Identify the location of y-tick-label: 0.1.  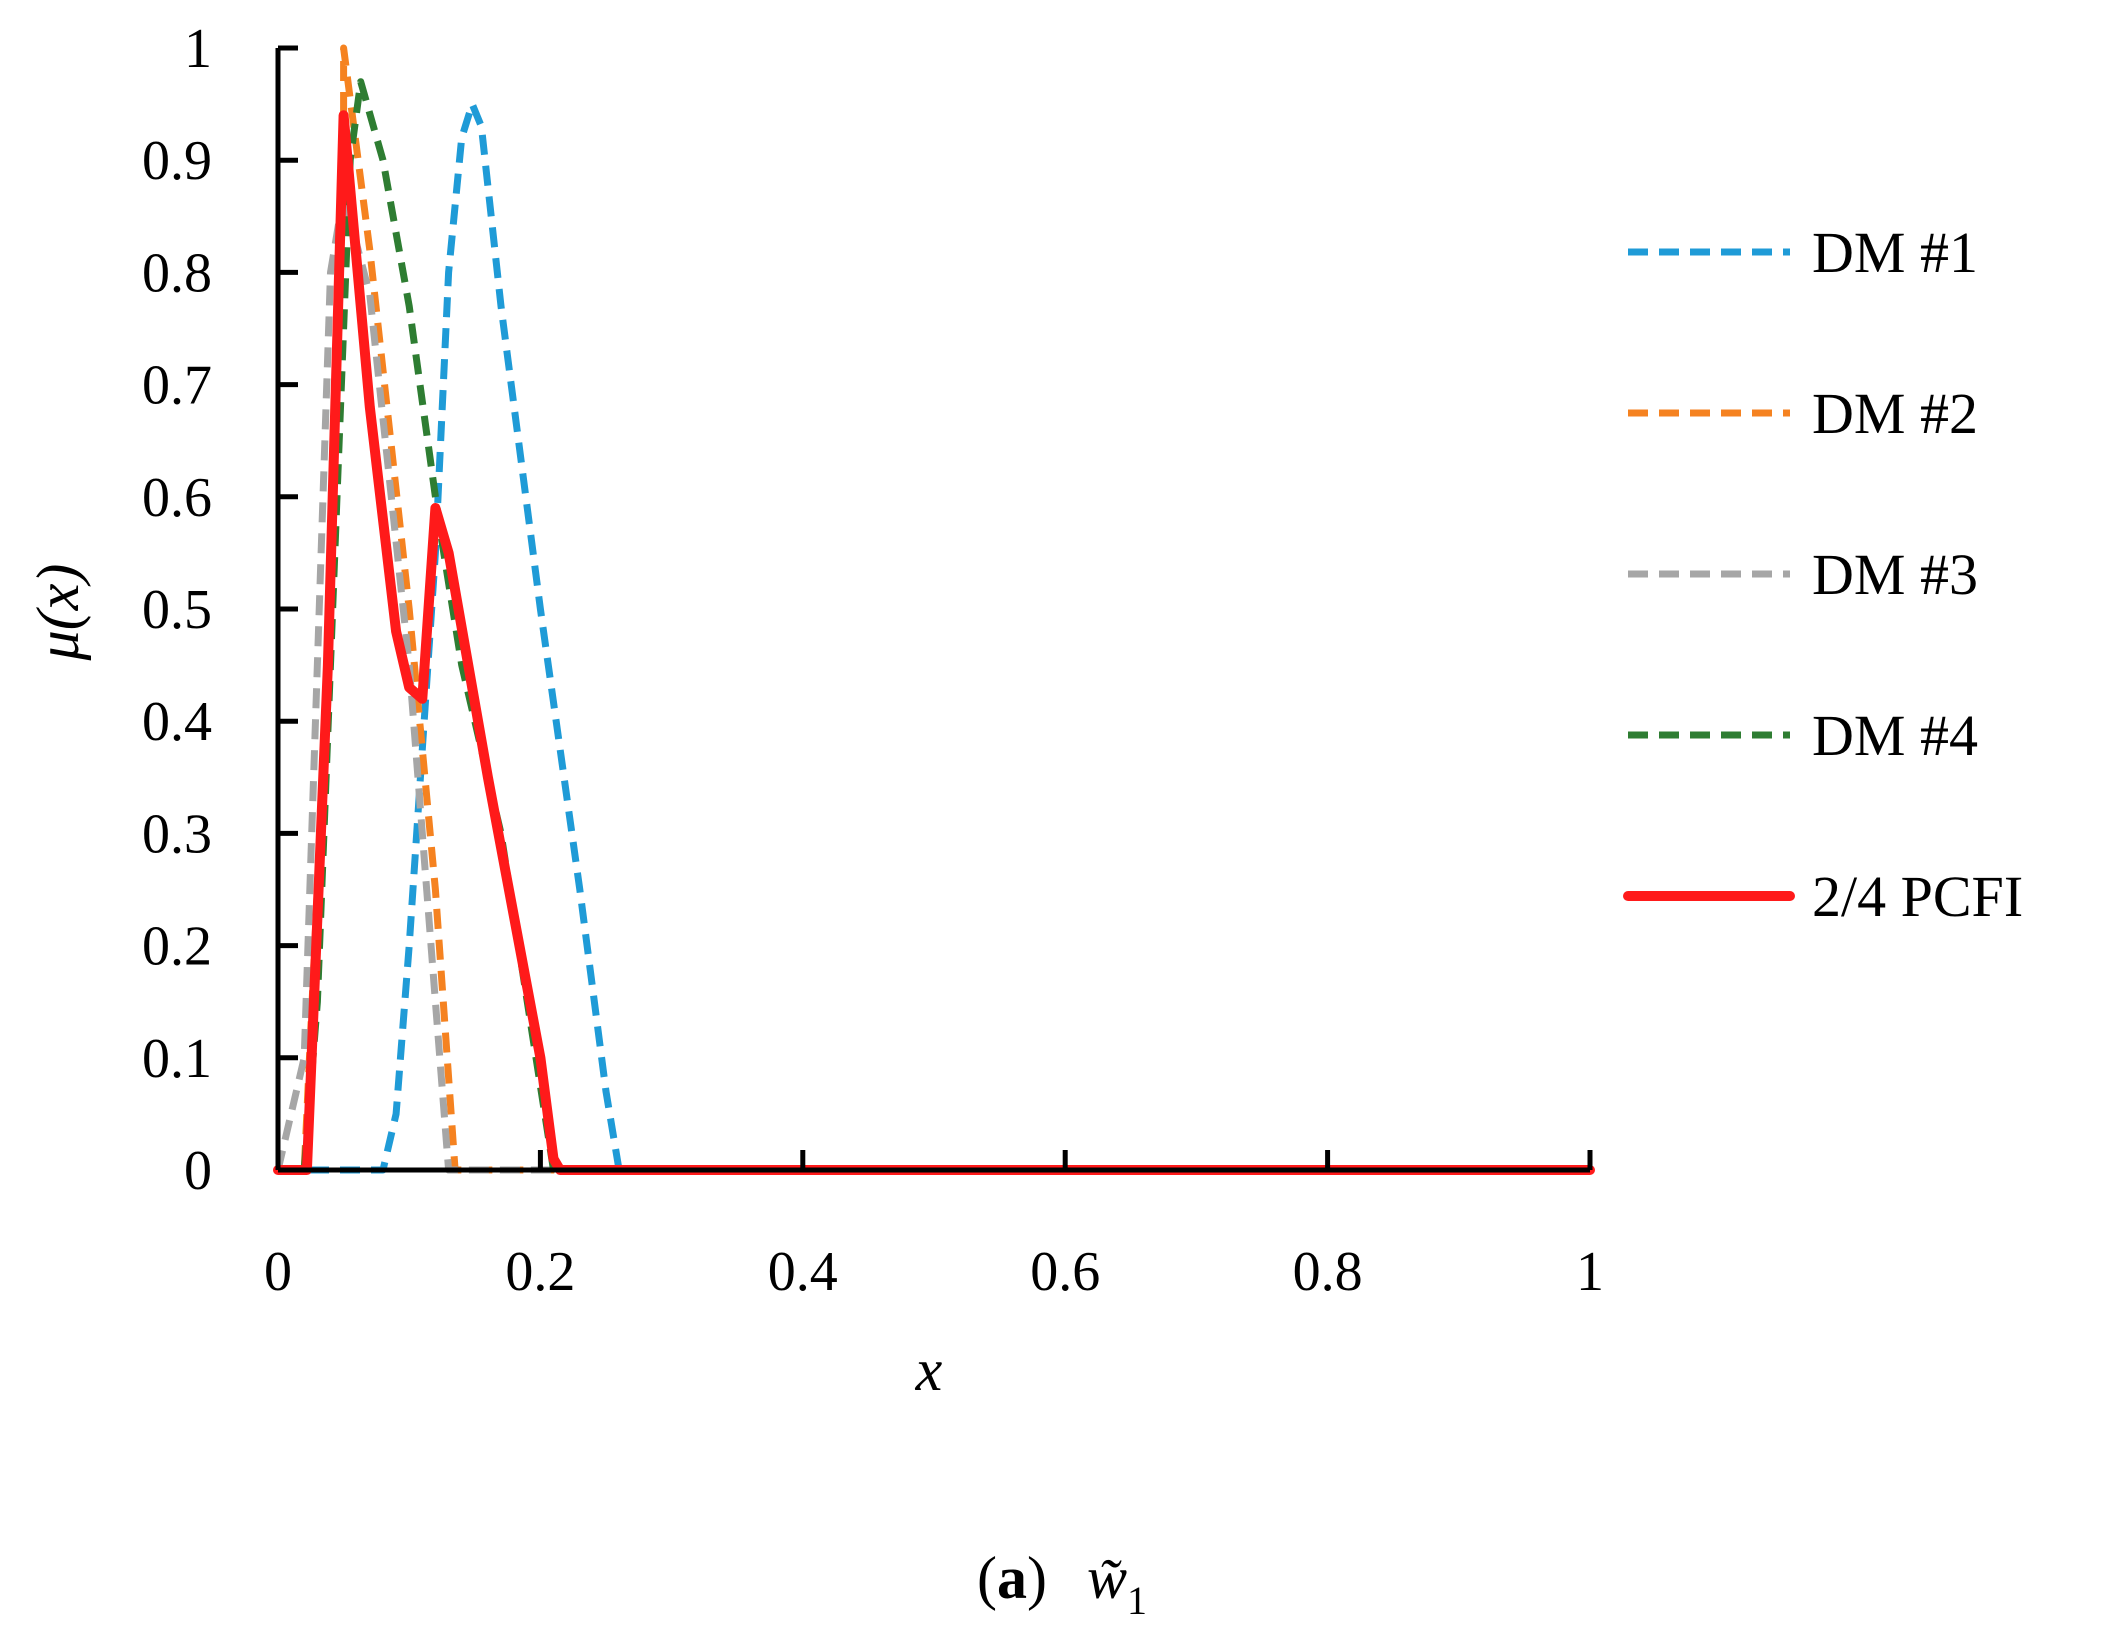
(177, 1059).